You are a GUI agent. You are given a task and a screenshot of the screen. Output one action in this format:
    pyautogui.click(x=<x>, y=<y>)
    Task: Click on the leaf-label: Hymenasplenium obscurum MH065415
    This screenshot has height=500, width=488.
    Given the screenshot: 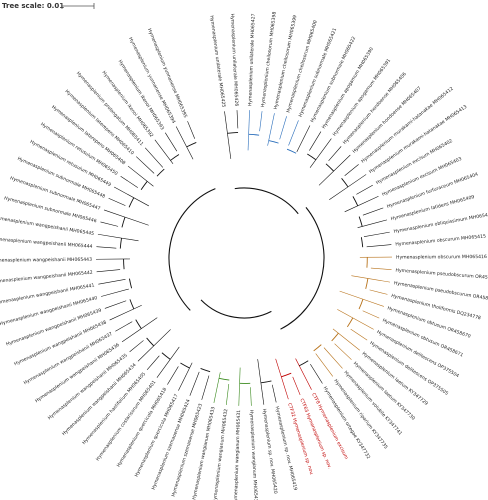 What is the action you would take?
    pyautogui.click(x=440, y=240)
    